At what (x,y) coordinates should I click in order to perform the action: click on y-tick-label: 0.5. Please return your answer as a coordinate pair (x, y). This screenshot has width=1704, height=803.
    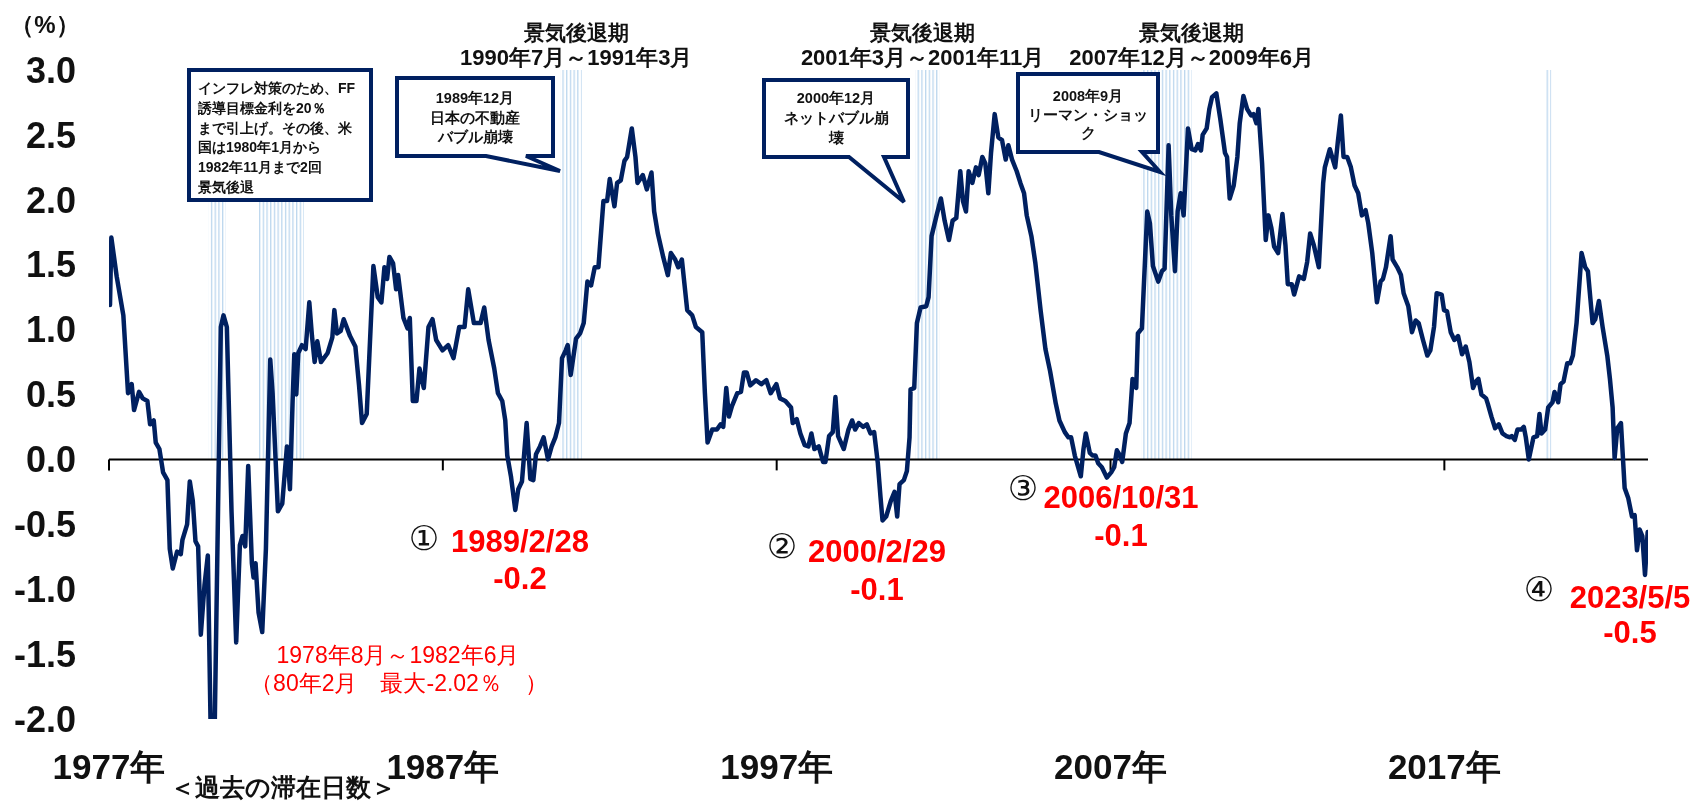
    Looking at the image, I should click on (50, 395).